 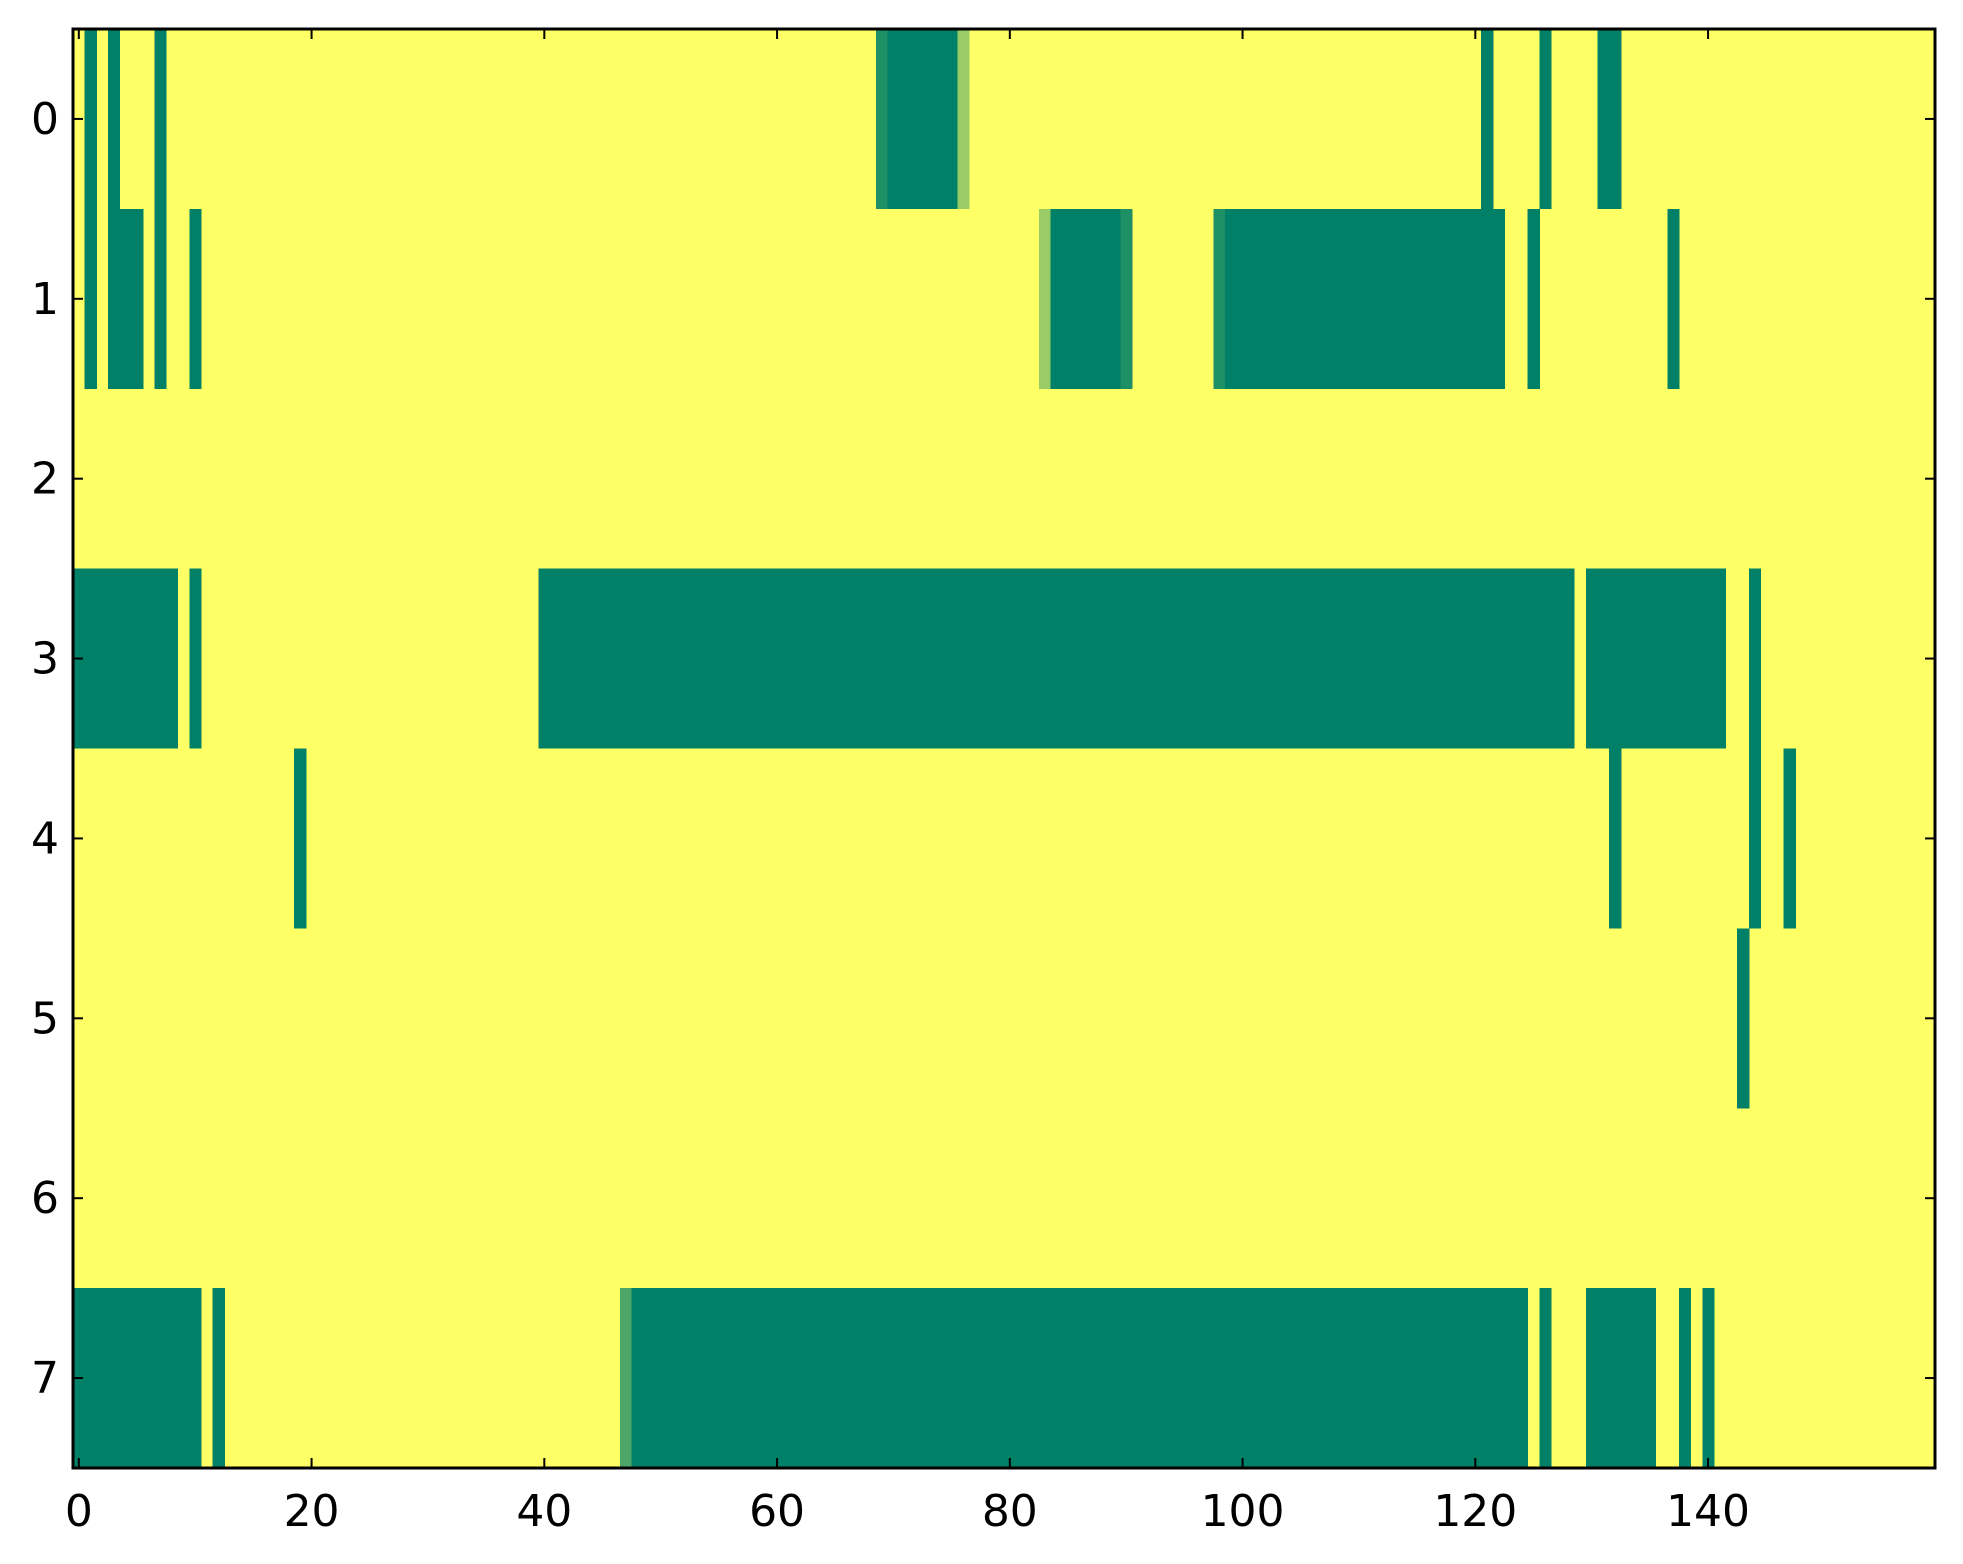 What do you see at coordinates (777, 1511) in the screenshot?
I see `x-tick-label: 60` at bounding box center [777, 1511].